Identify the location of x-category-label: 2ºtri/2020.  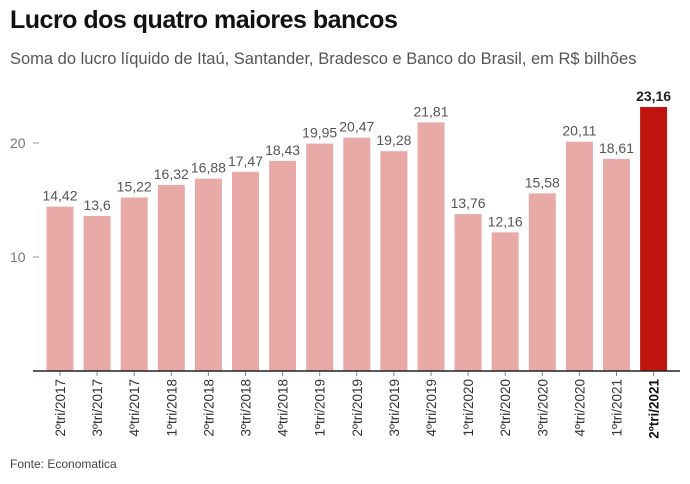
(505, 407).